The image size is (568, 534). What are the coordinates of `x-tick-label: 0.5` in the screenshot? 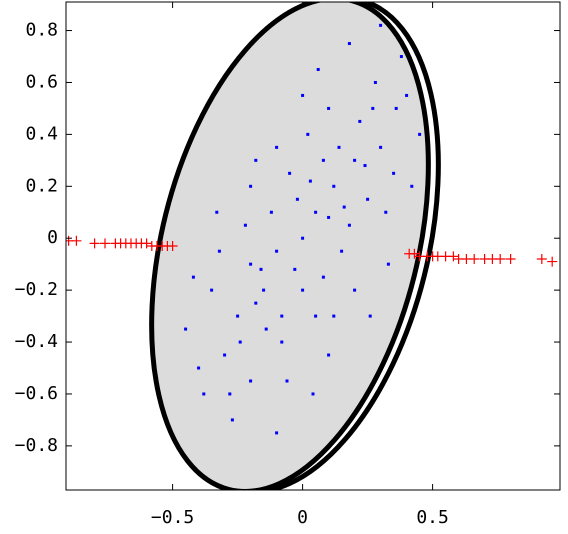 It's located at (432, 517).